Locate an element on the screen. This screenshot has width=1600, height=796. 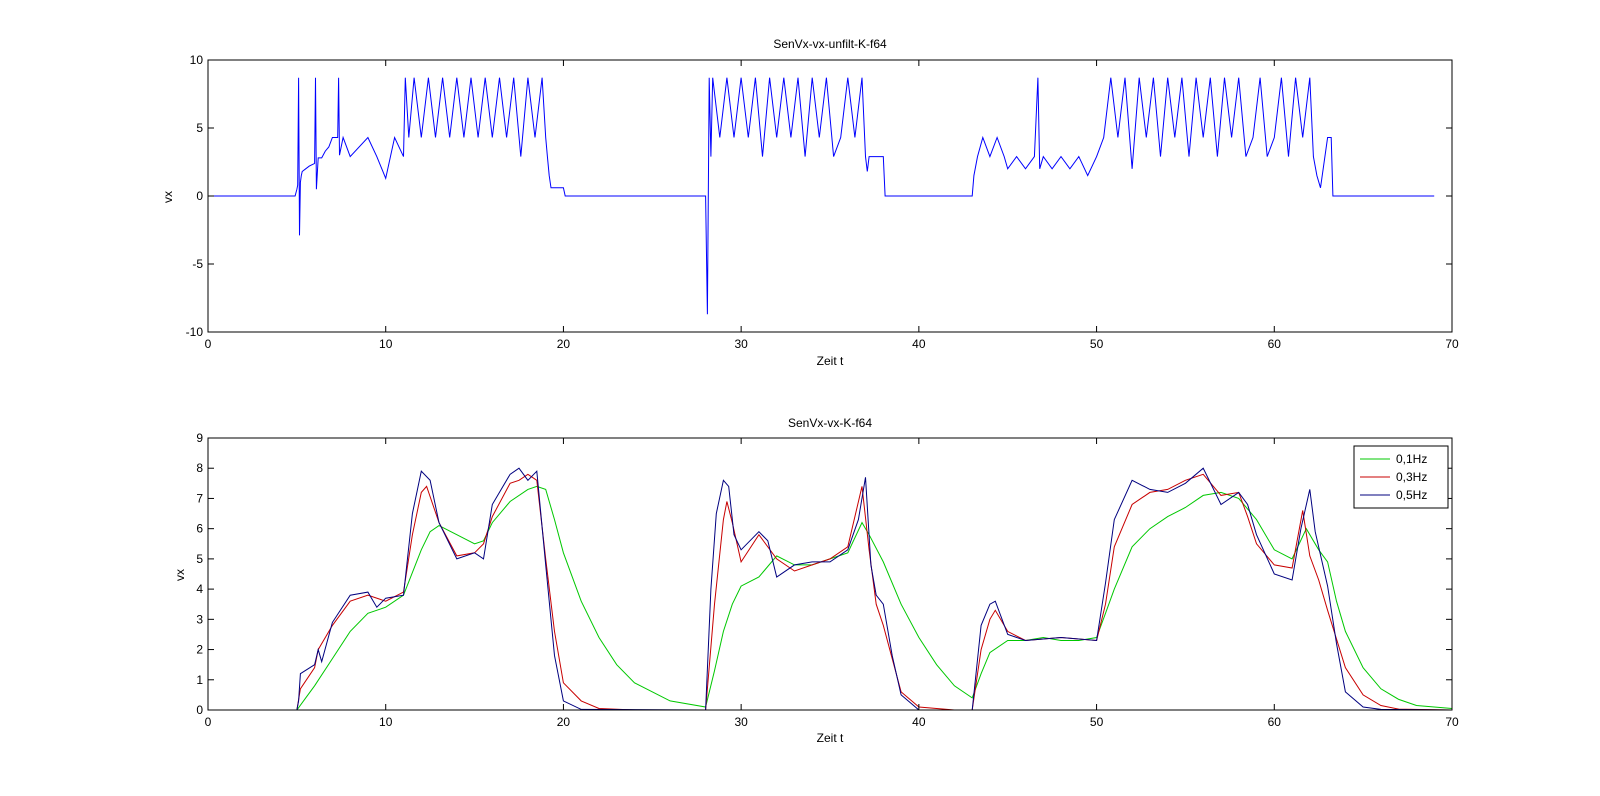
y-tick-label: -10 is located at coordinates (195, 332).